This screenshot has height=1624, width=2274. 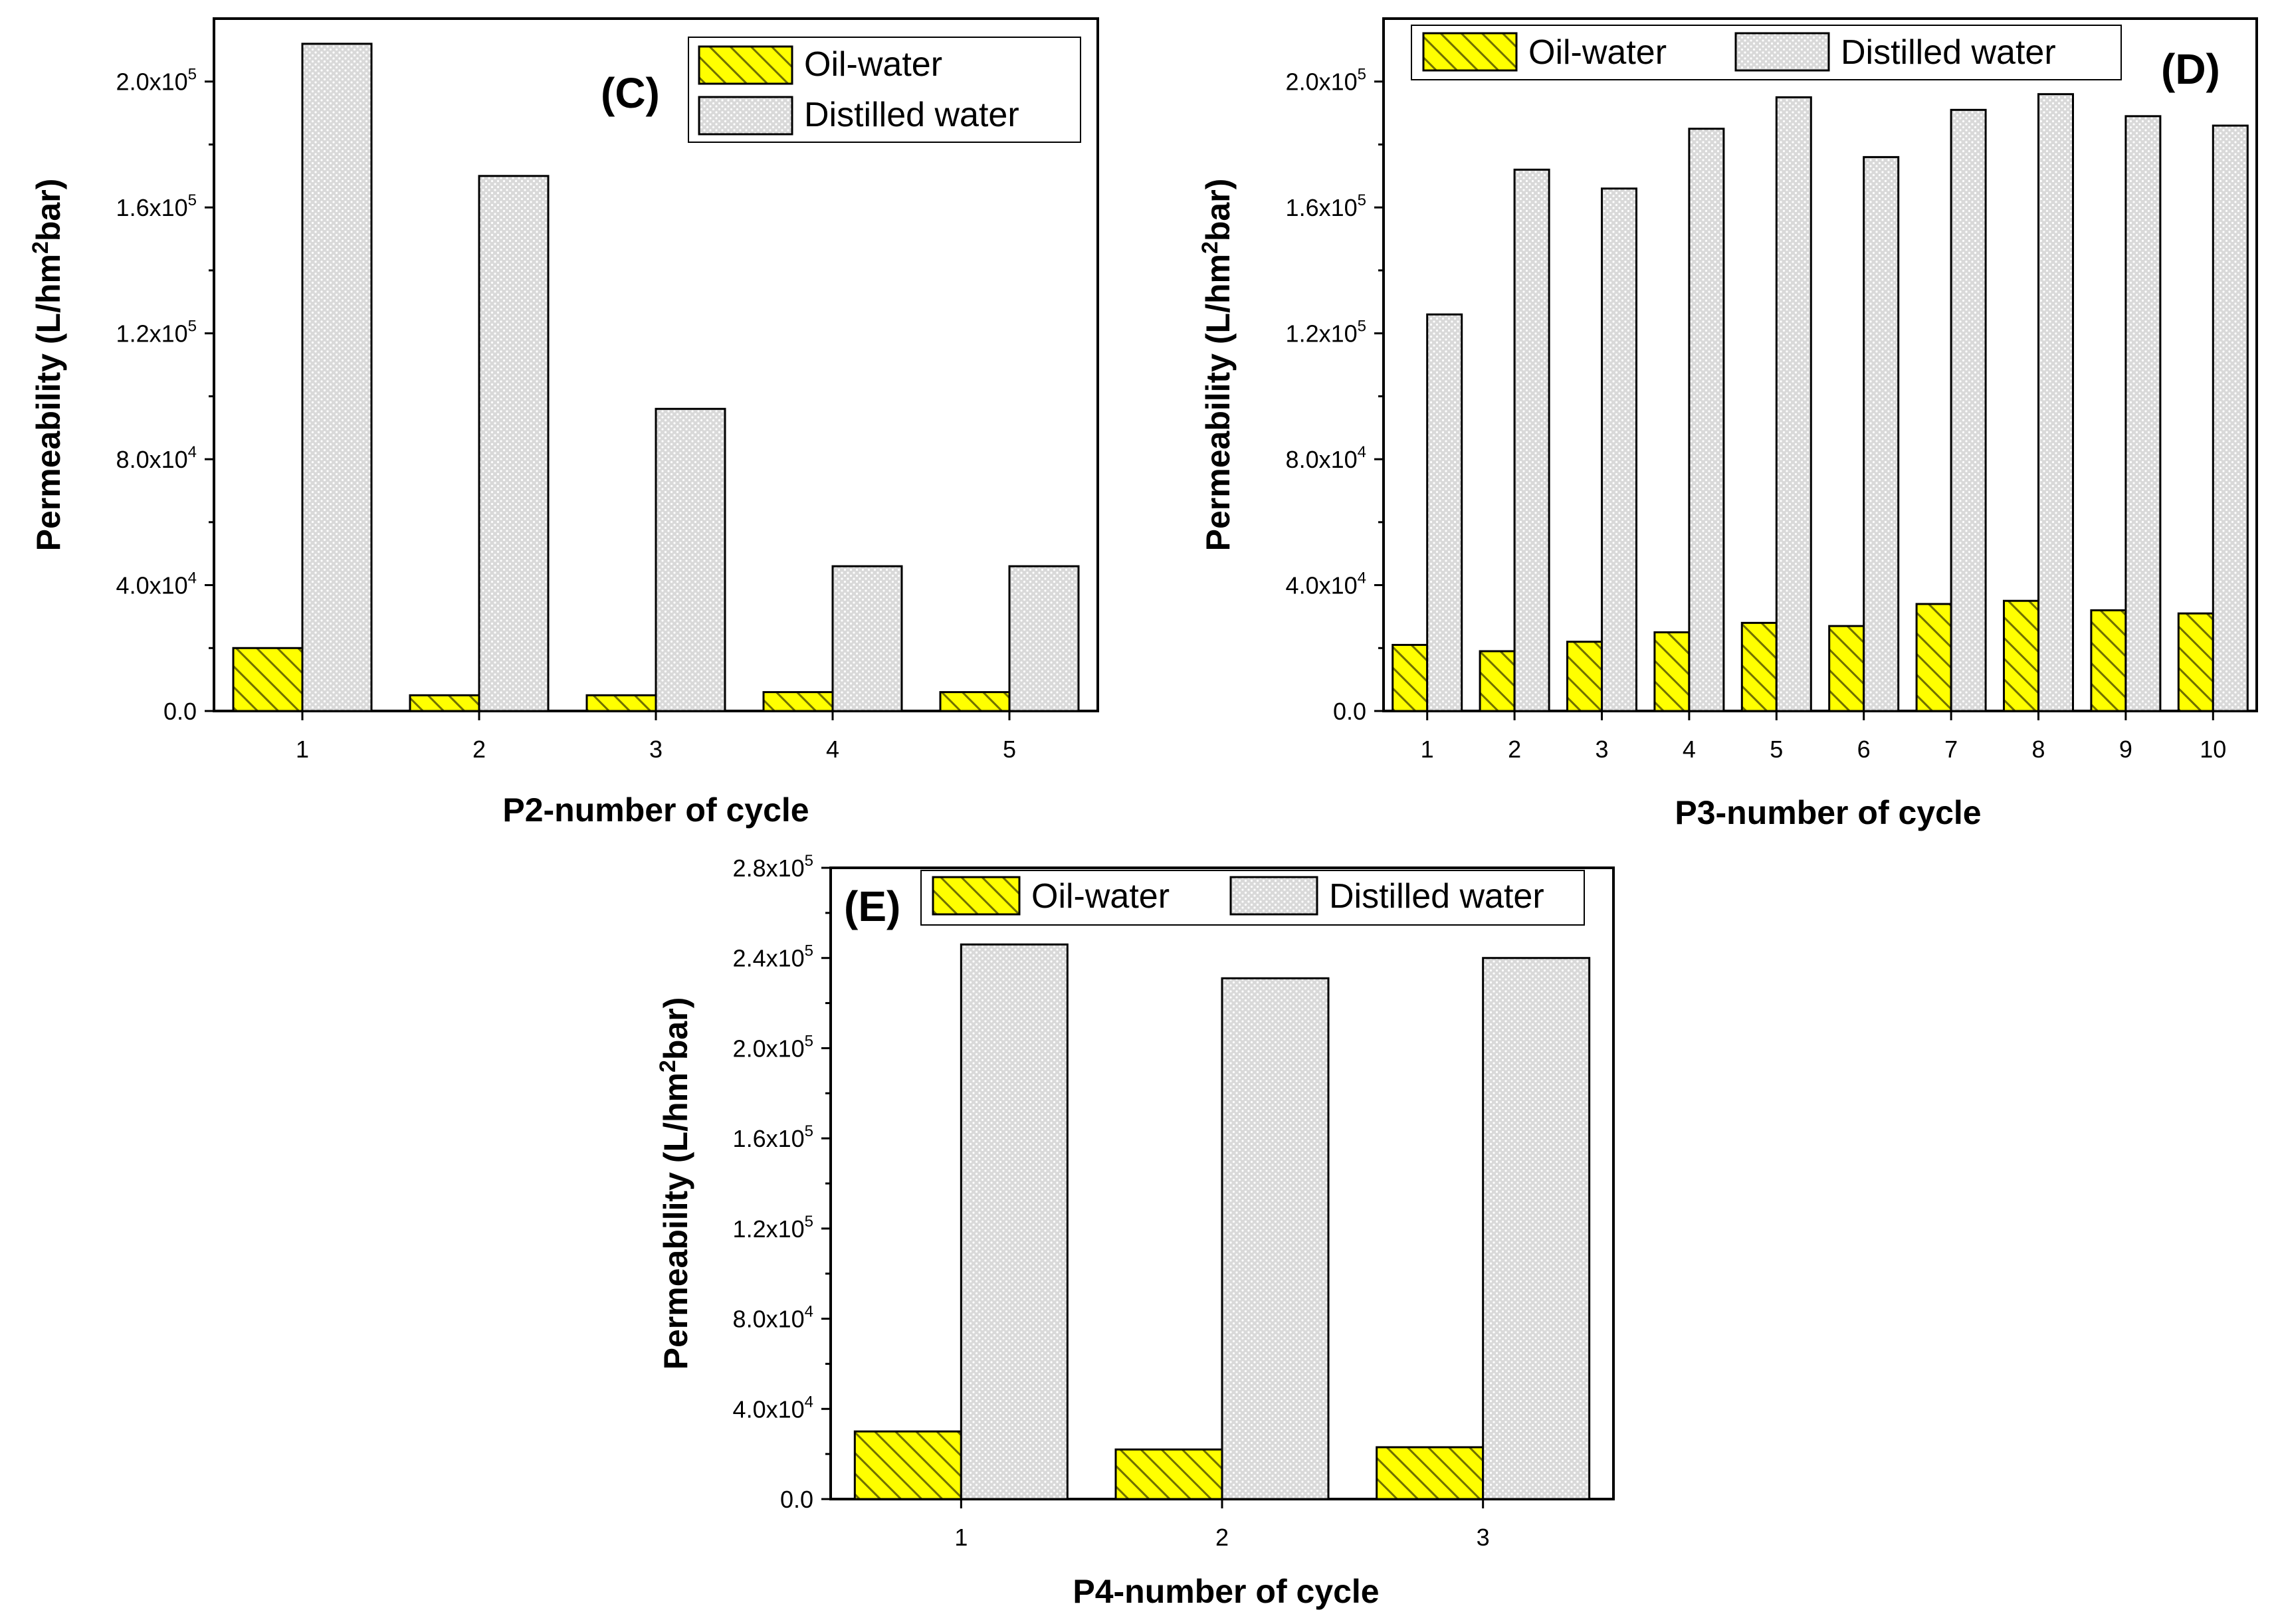 What do you see at coordinates (1951, 749) in the screenshot?
I see `x-tick-label: 7` at bounding box center [1951, 749].